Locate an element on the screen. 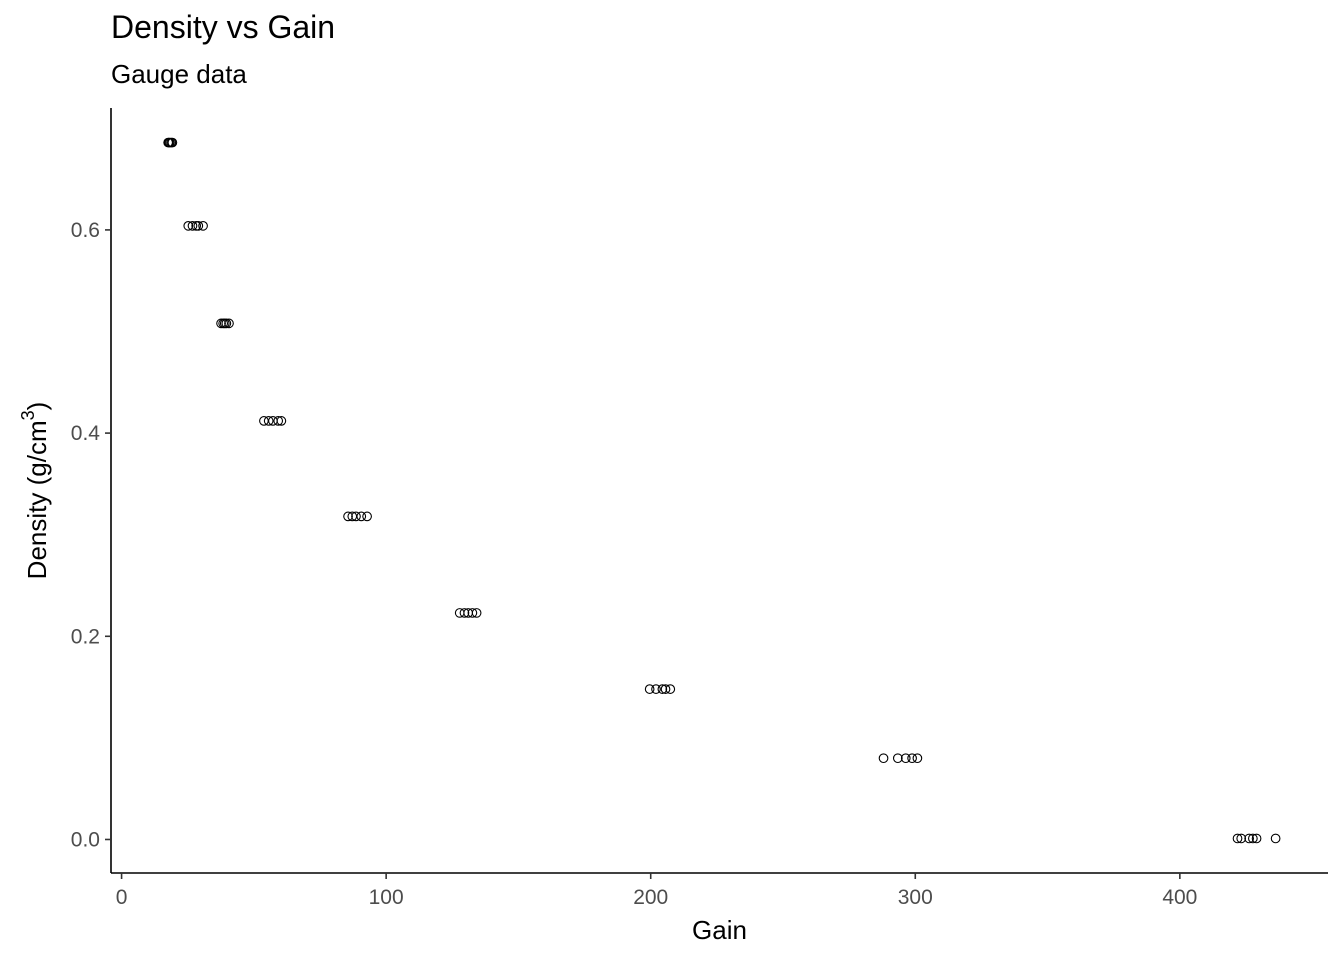 The image size is (1344, 960). y-axis-title-text: Density is located at coordinates (37, 536).